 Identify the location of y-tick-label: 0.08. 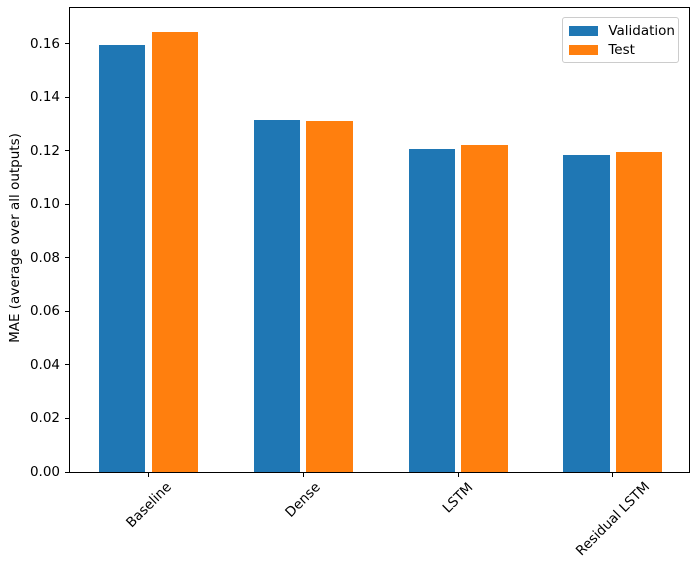
(44, 257).